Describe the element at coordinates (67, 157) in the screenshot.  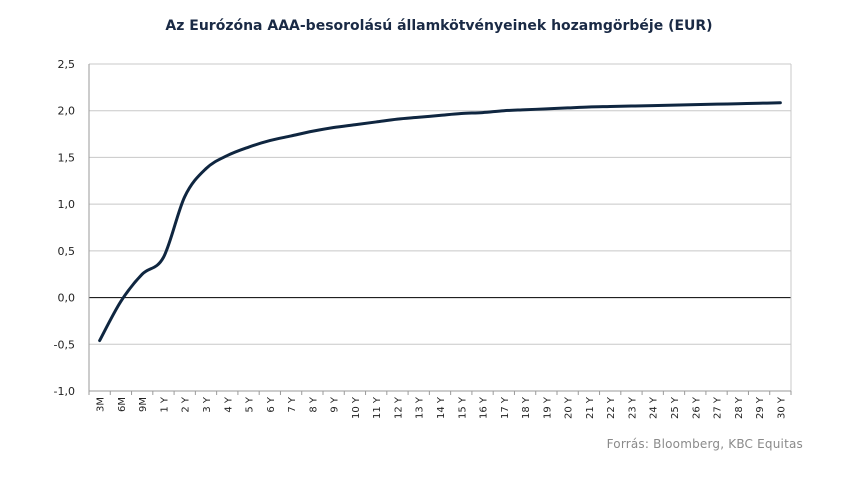
I see `y-tick-label: 1,5` at that location.